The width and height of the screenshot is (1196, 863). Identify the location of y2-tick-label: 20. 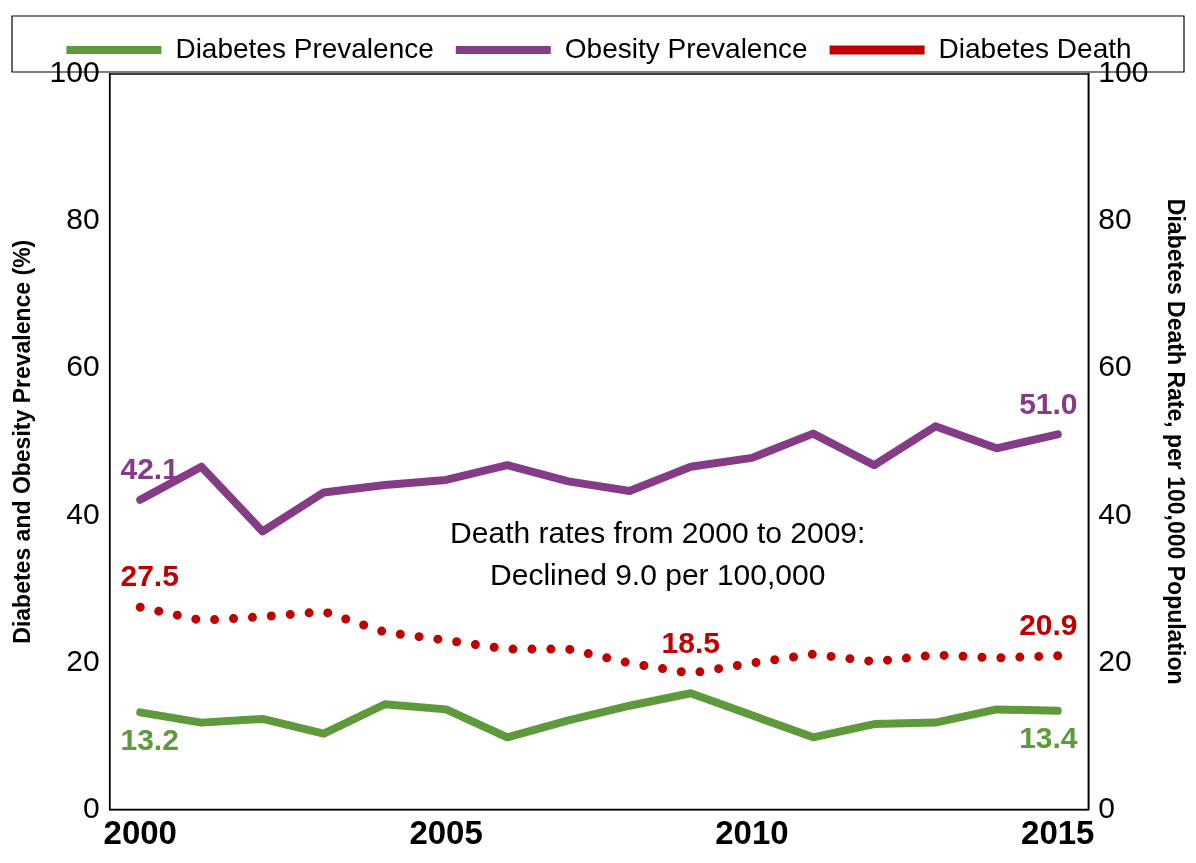
(1115, 660).